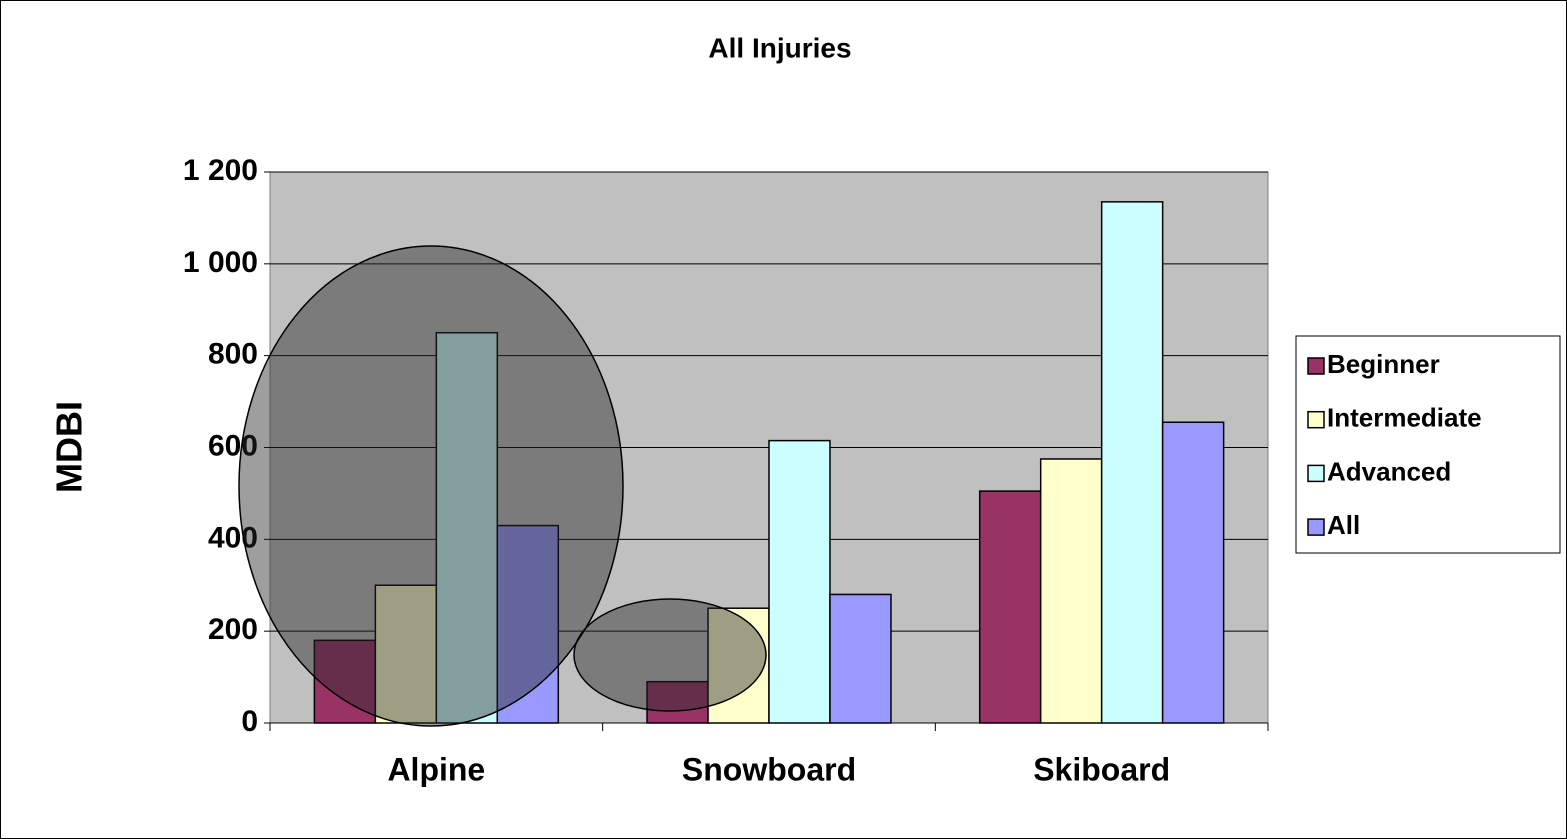 This screenshot has height=839, width=1567. I want to click on y-axis-label: MDBI, so click(69, 447).